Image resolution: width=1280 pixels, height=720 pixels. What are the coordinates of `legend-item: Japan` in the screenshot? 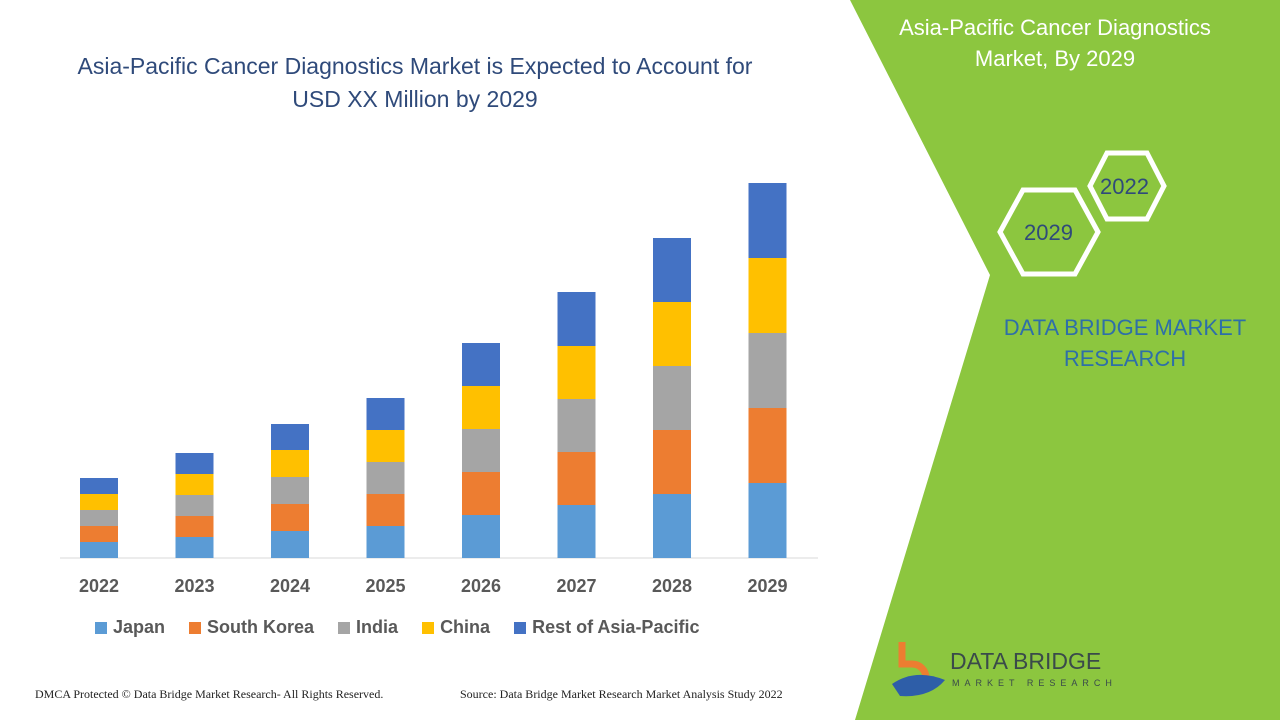 It's located at (130, 627).